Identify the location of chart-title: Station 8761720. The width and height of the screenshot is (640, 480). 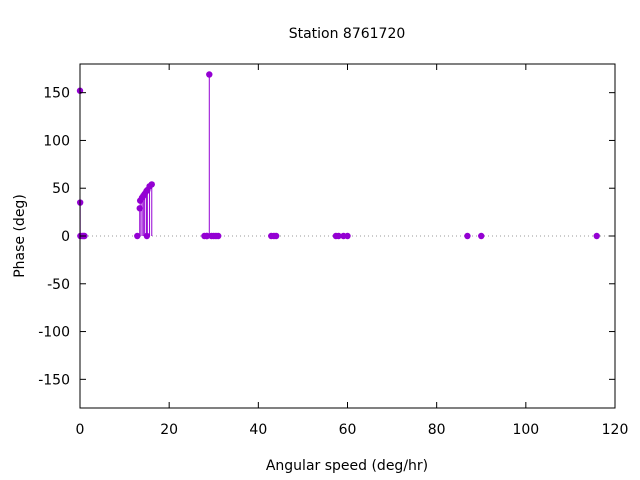
(347, 34).